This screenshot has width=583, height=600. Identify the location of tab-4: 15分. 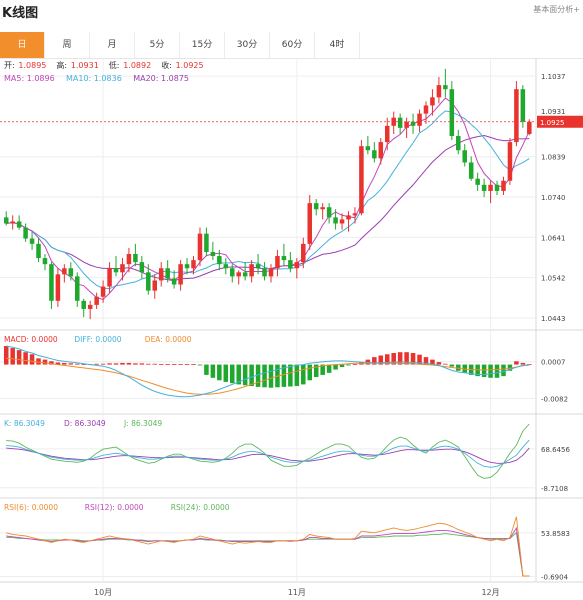
(202, 45).